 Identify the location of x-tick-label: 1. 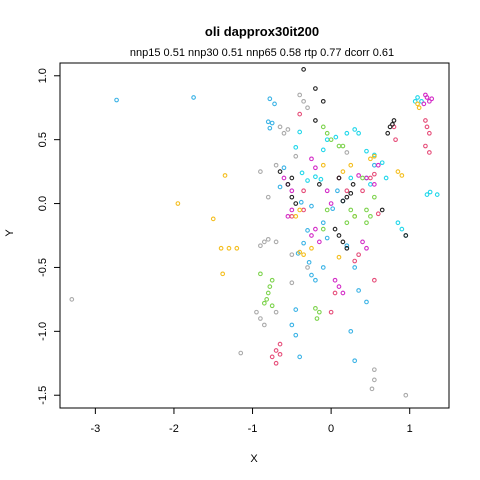
(410, 429).